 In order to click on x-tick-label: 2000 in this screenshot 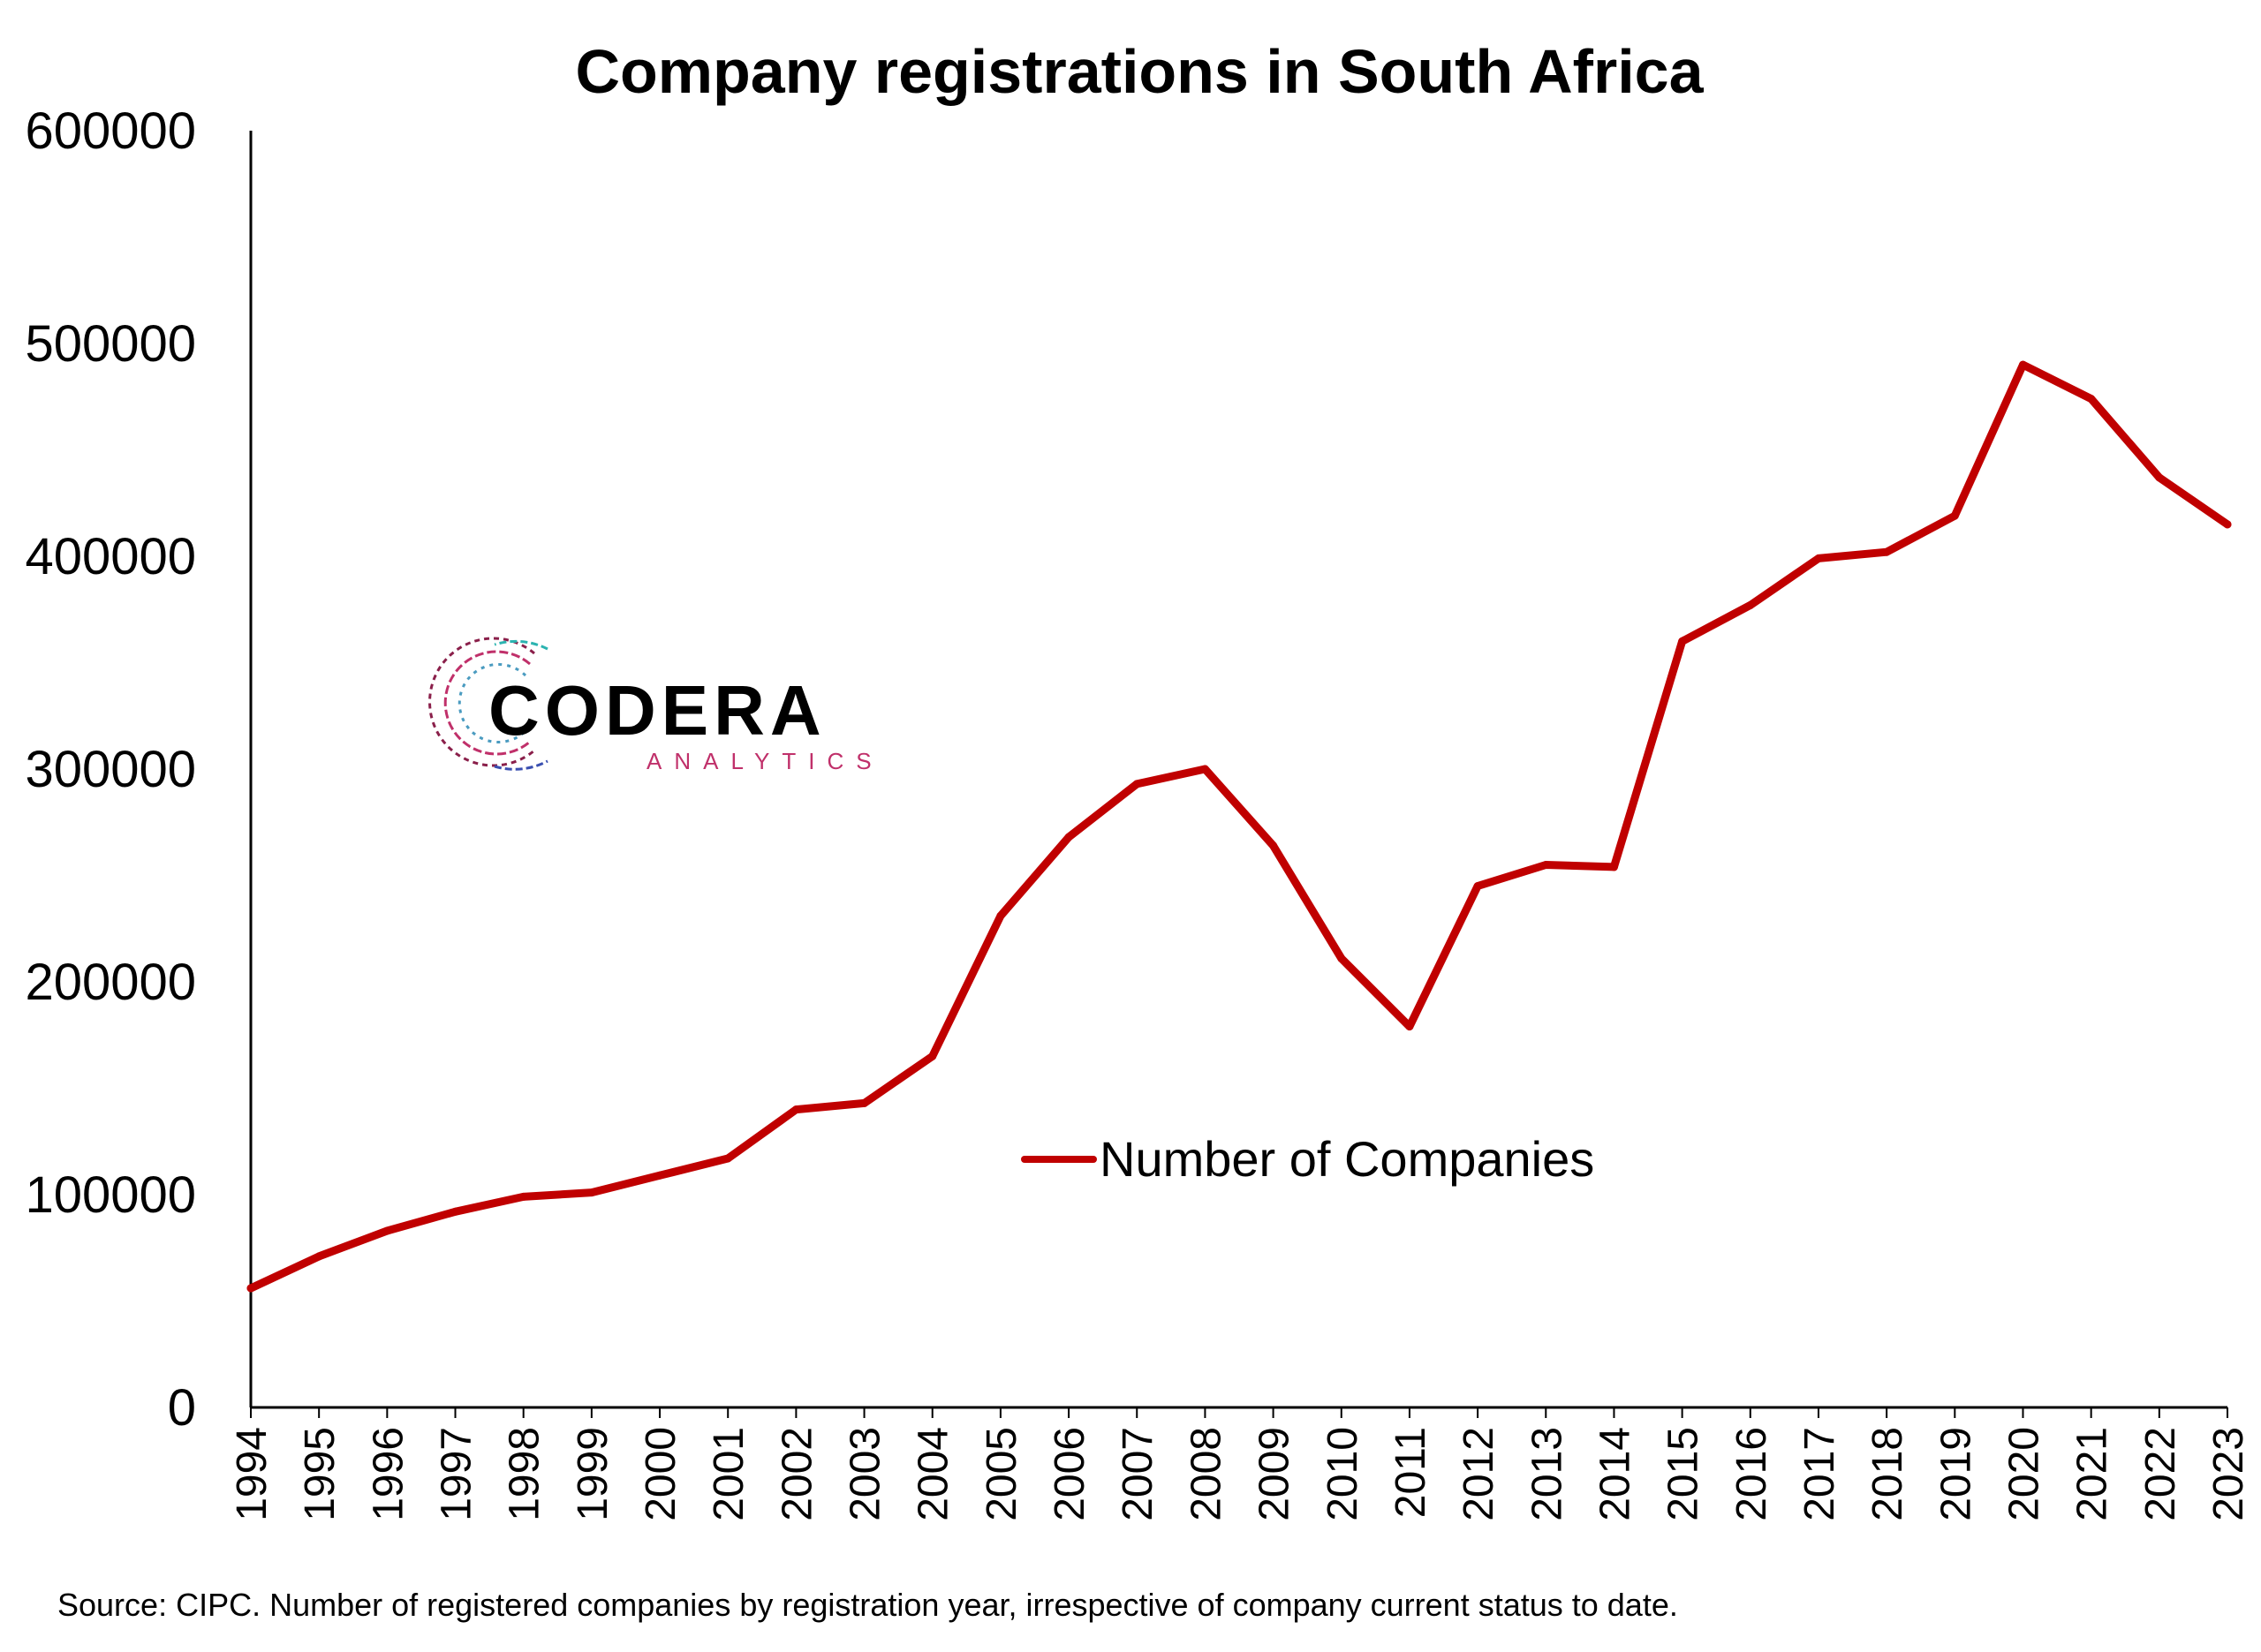, I will do `click(661, 1474)`.